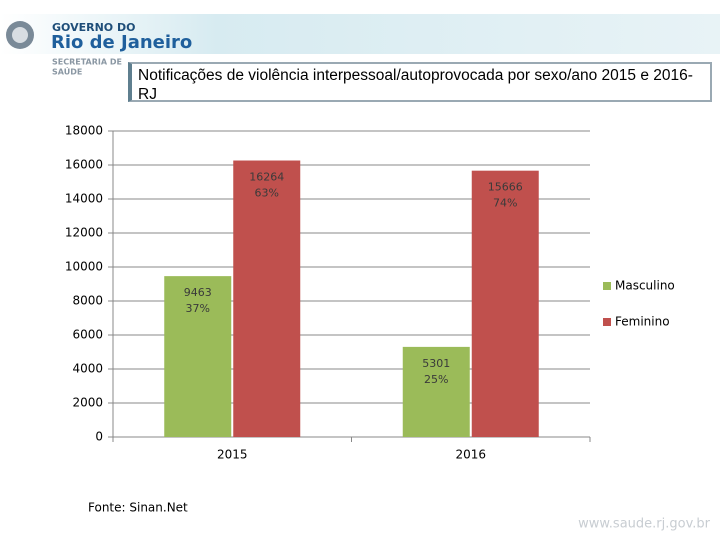 This screenshot has width=720, height=540. Describe the element at coordinates (87, 369) in the screenshot. I see `y-tick-label: 4000` at that location.